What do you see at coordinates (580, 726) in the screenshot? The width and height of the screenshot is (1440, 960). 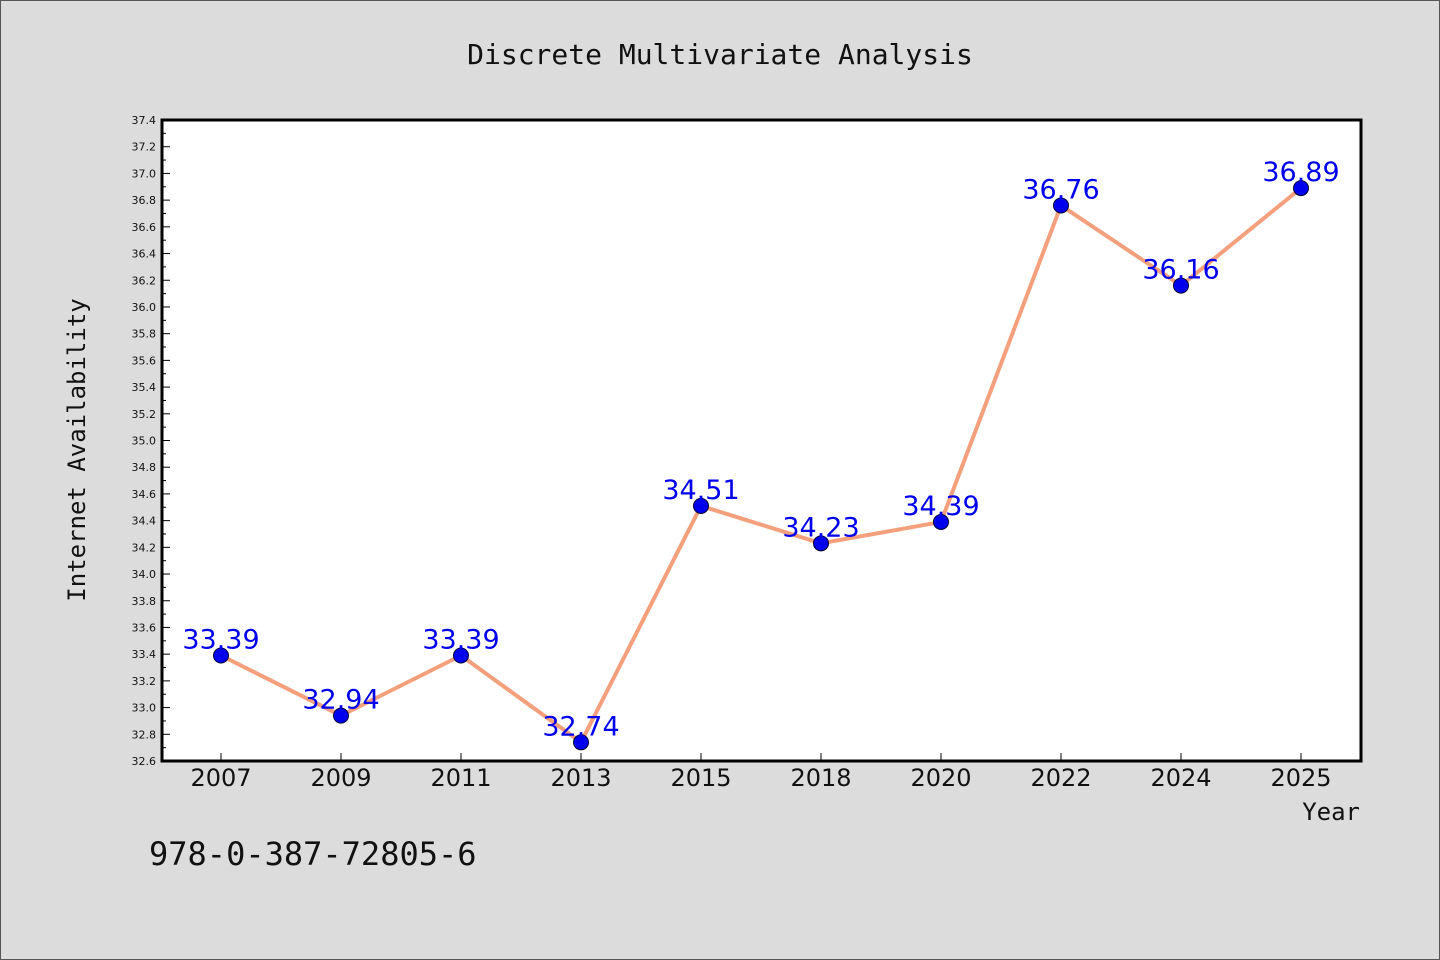 I see `data-label: 32.74` at bounding box center [580, 726].